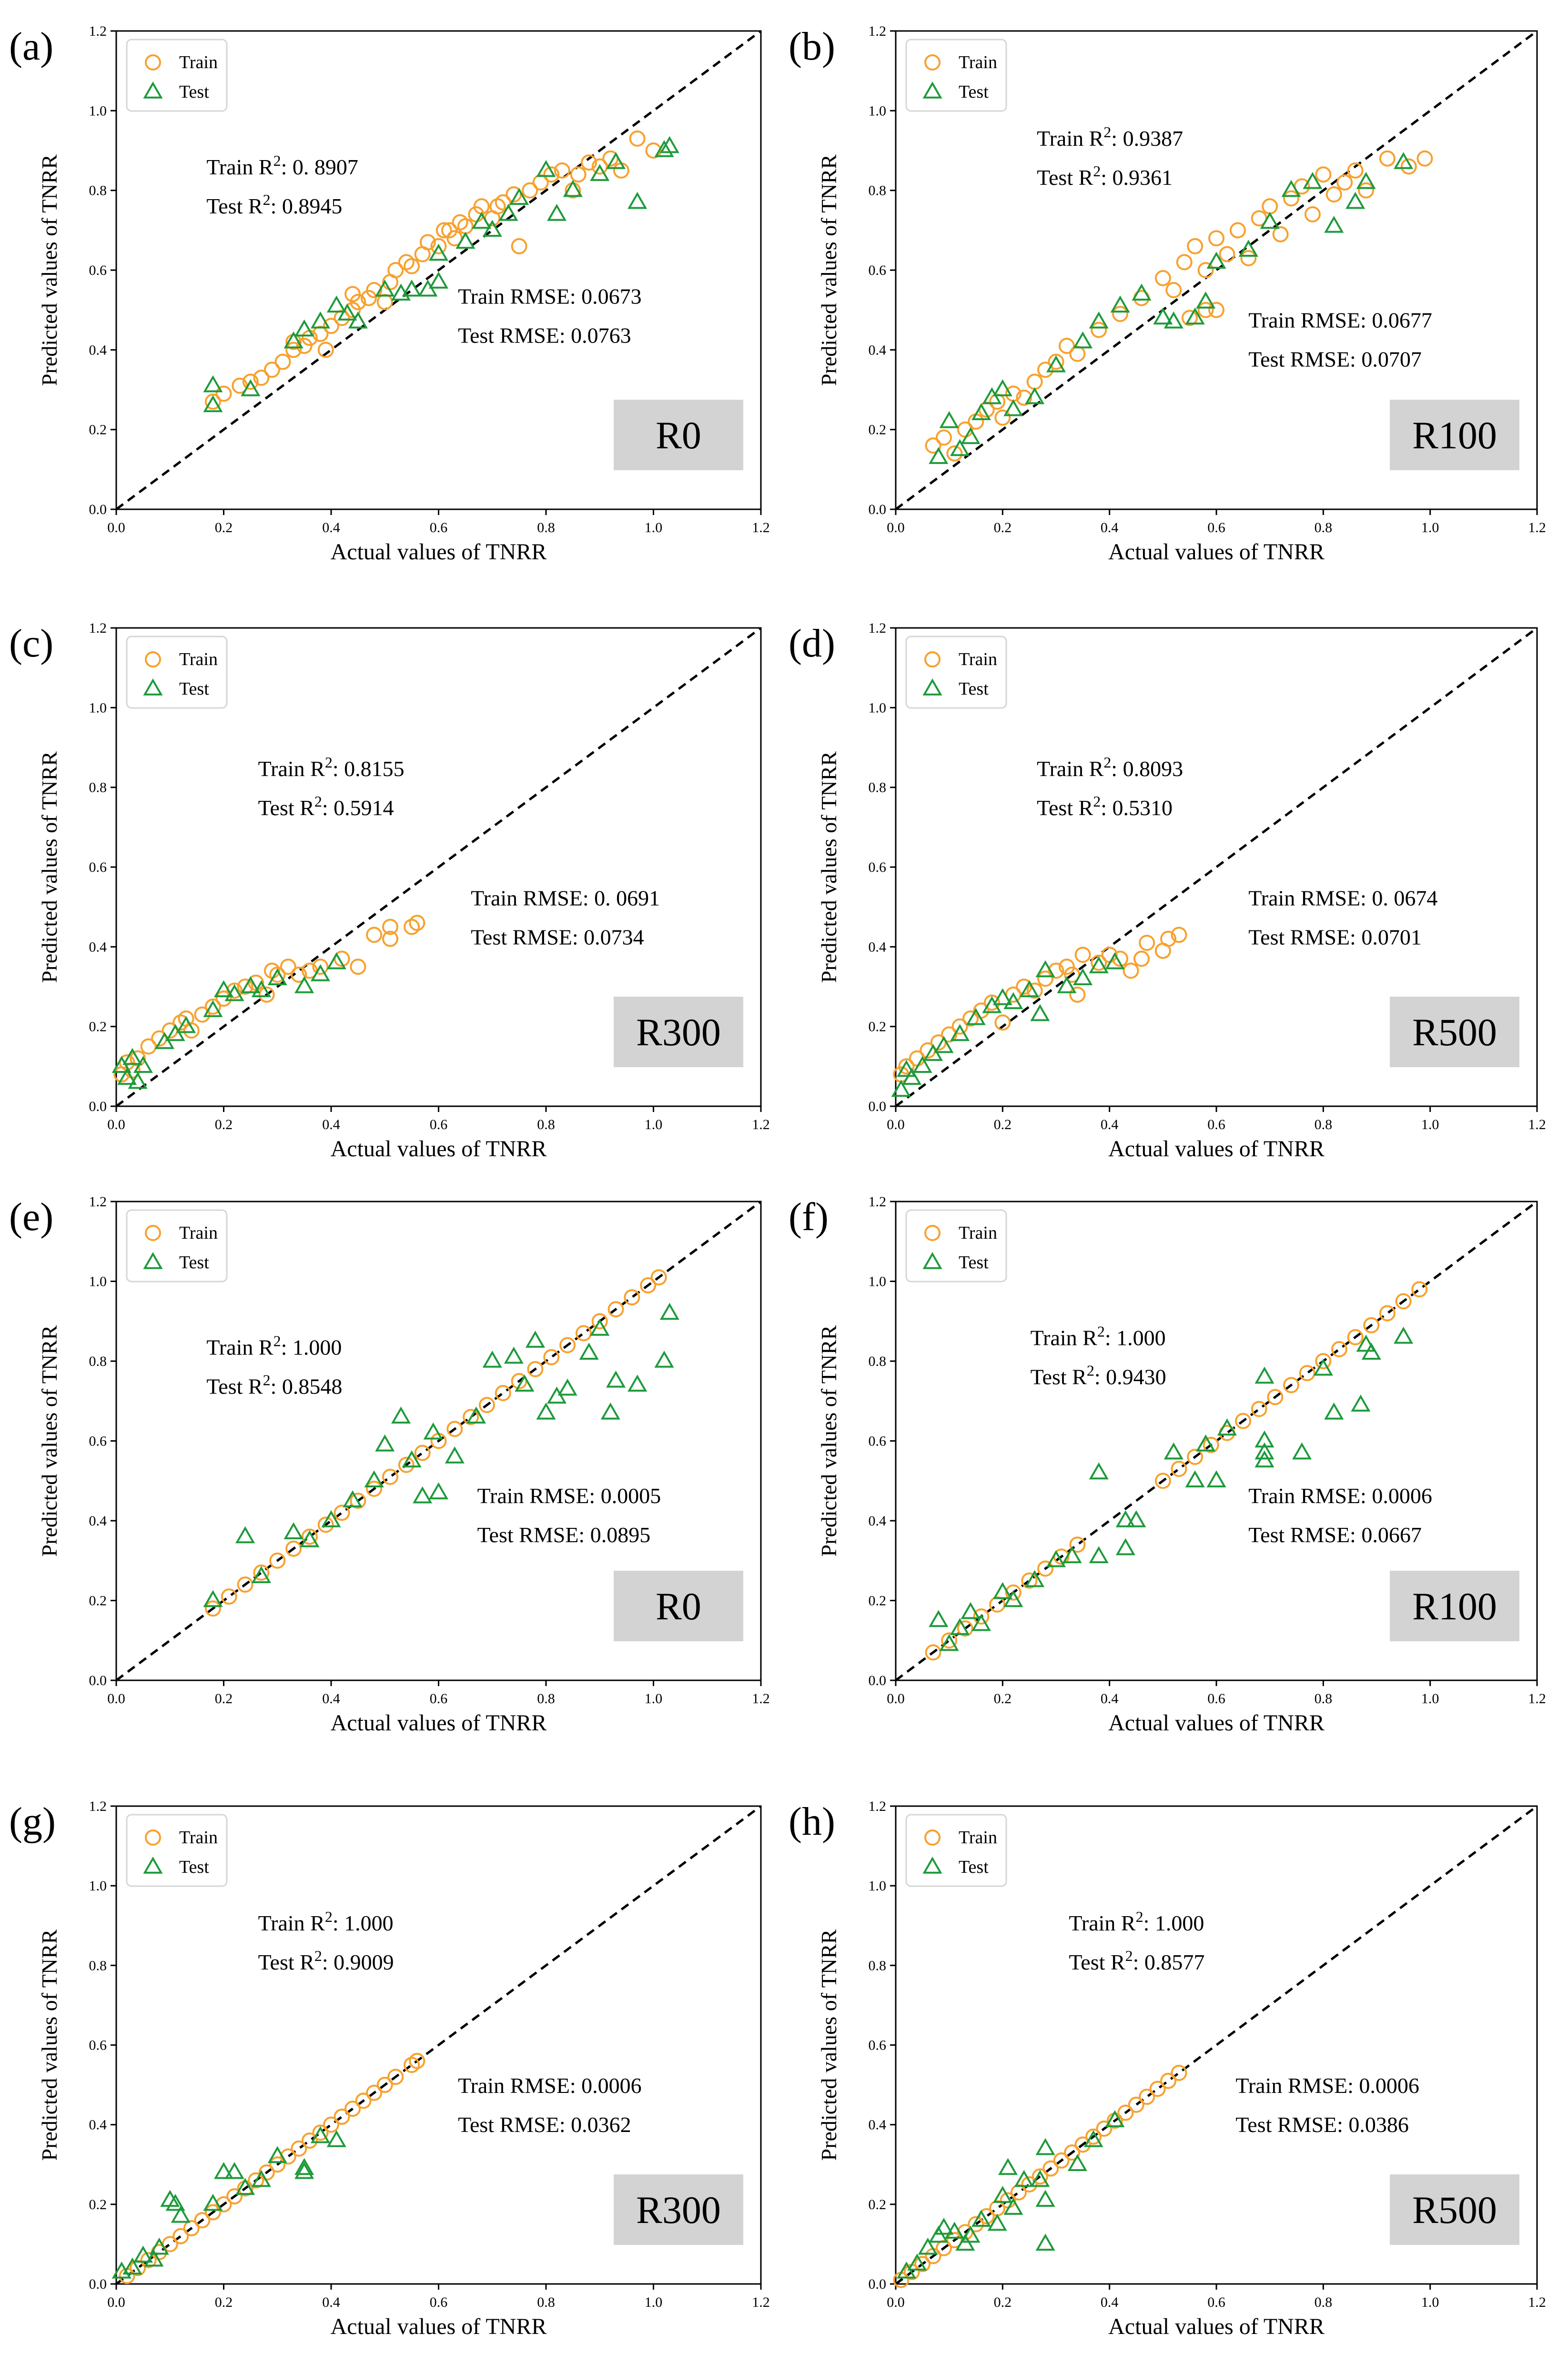 This screenshot has height=2364, width=1568. What do you see at coordinates (224, 2302) in the screenshot?
I see `x-tick-label: 0.2` at bounding box center [224, 2302].